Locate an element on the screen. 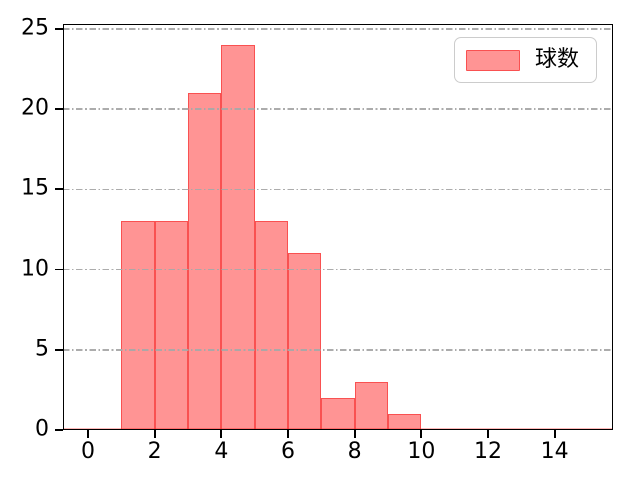 The width and height of the screenshot is (640, 480). x-tick-label: 12 is located at coordinates (488, 451).